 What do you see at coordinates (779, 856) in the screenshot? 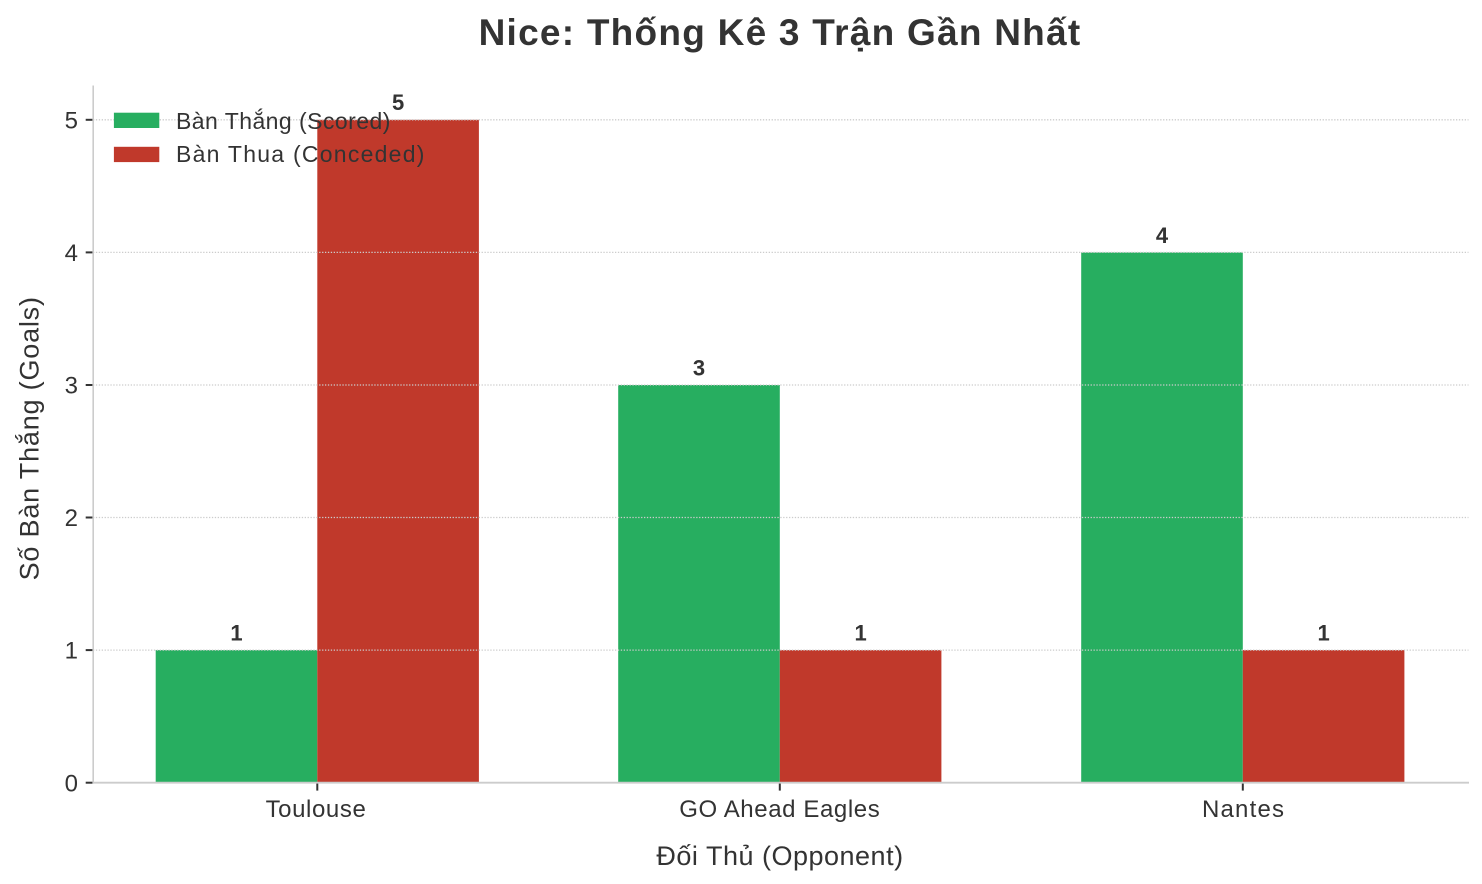
I see `svg-text: Đối Thủ (Opponent)` at bounding box center [779, 856].